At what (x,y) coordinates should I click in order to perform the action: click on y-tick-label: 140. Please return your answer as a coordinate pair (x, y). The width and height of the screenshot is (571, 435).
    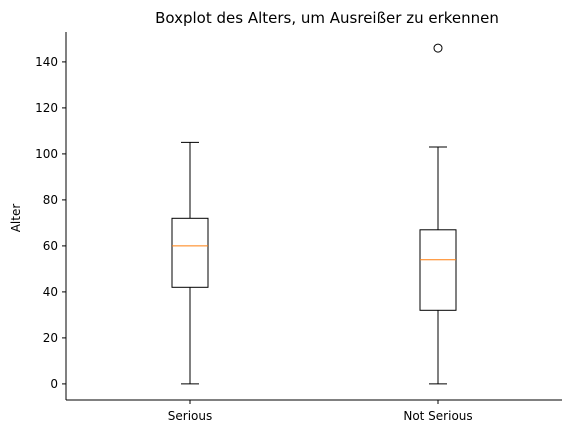
    Looking at the image, I should click on (46, 62).